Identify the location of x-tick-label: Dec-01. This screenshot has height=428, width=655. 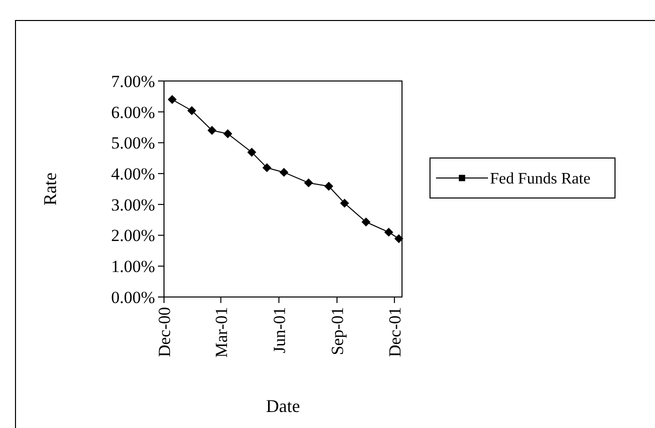
(394, 332).